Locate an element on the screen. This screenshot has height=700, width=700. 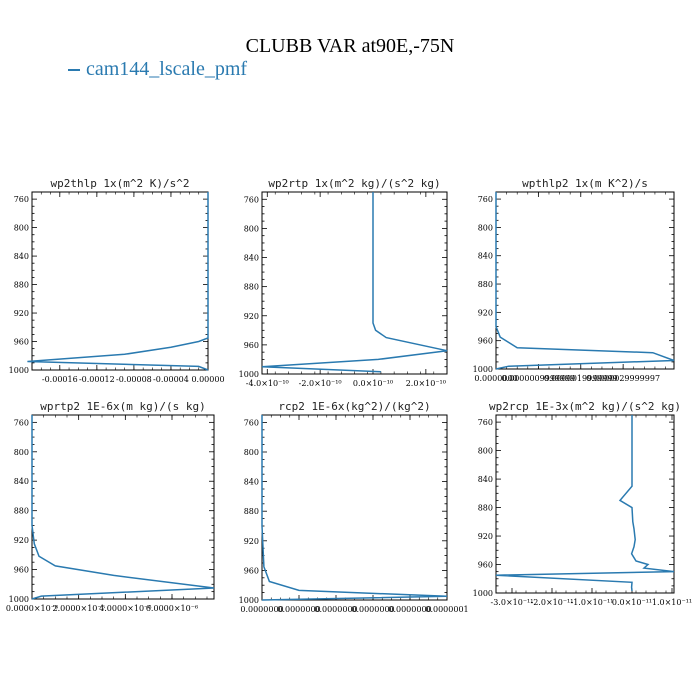
x-tick-label: -4.0×10⁻¹⁰ is located at coordinates (267, 383).